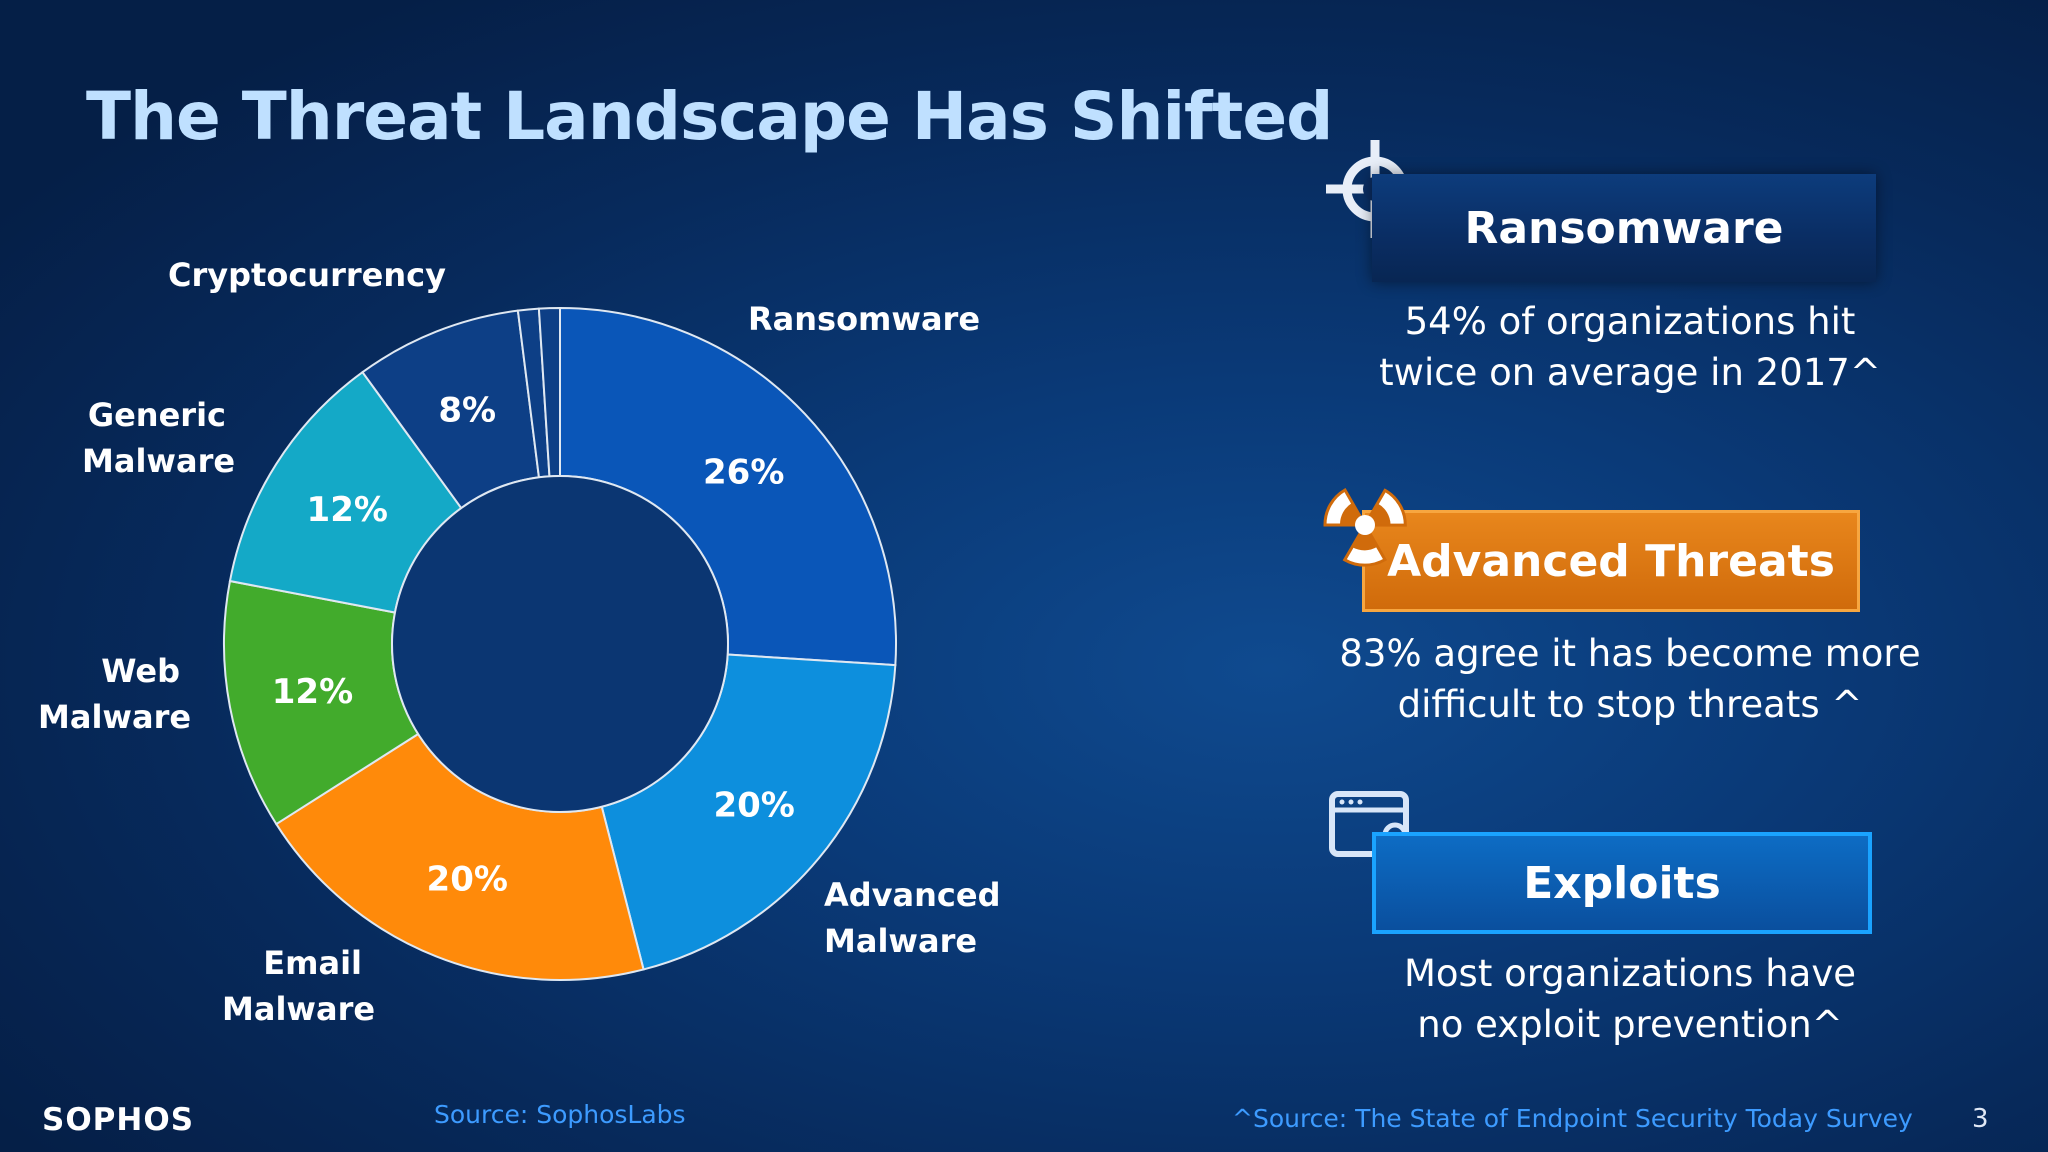 This screenshot has height=1152, width=2048. What do you see at coordinates (864, 319) in the screenshot?
I see `label-ransomware: Ransomware` at bounding box center [864, 319].